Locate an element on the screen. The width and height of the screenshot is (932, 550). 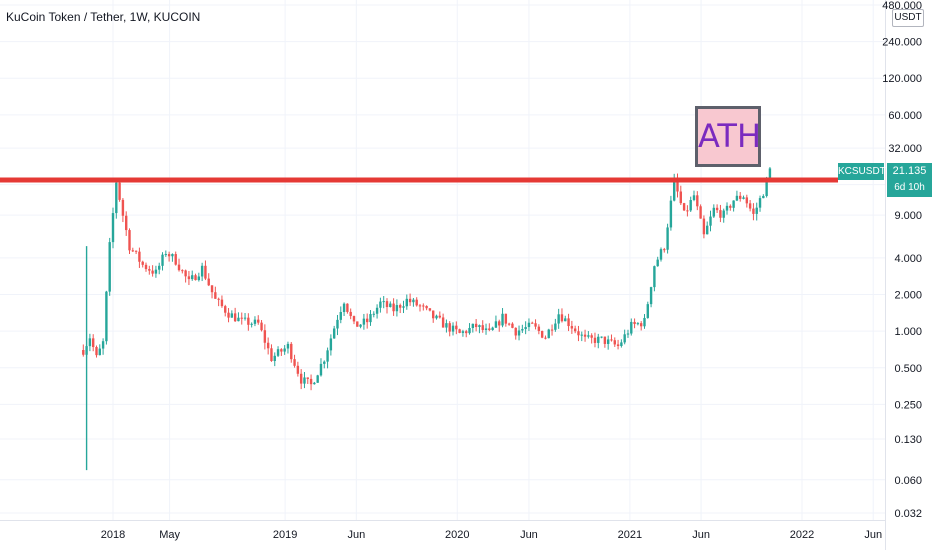
time-tick-label: 2019 is located at coordinates (285, 535).